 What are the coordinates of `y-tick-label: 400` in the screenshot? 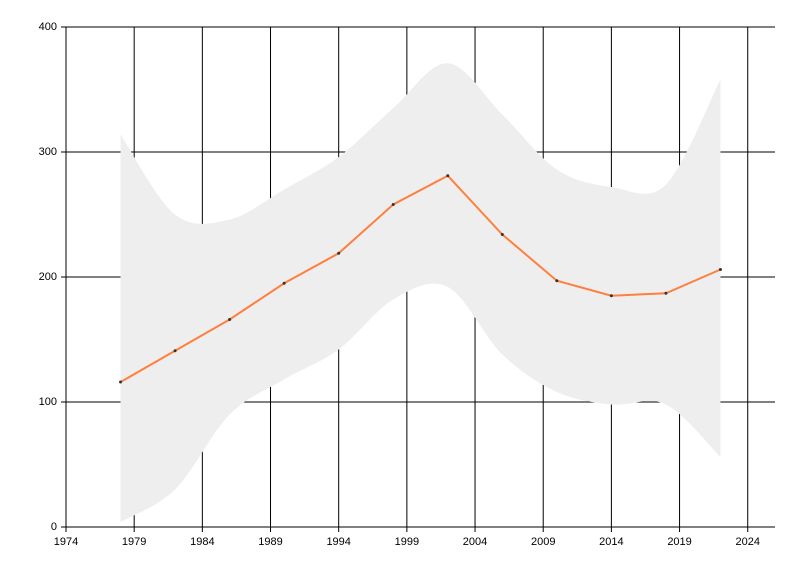 It's located at (48, 27).